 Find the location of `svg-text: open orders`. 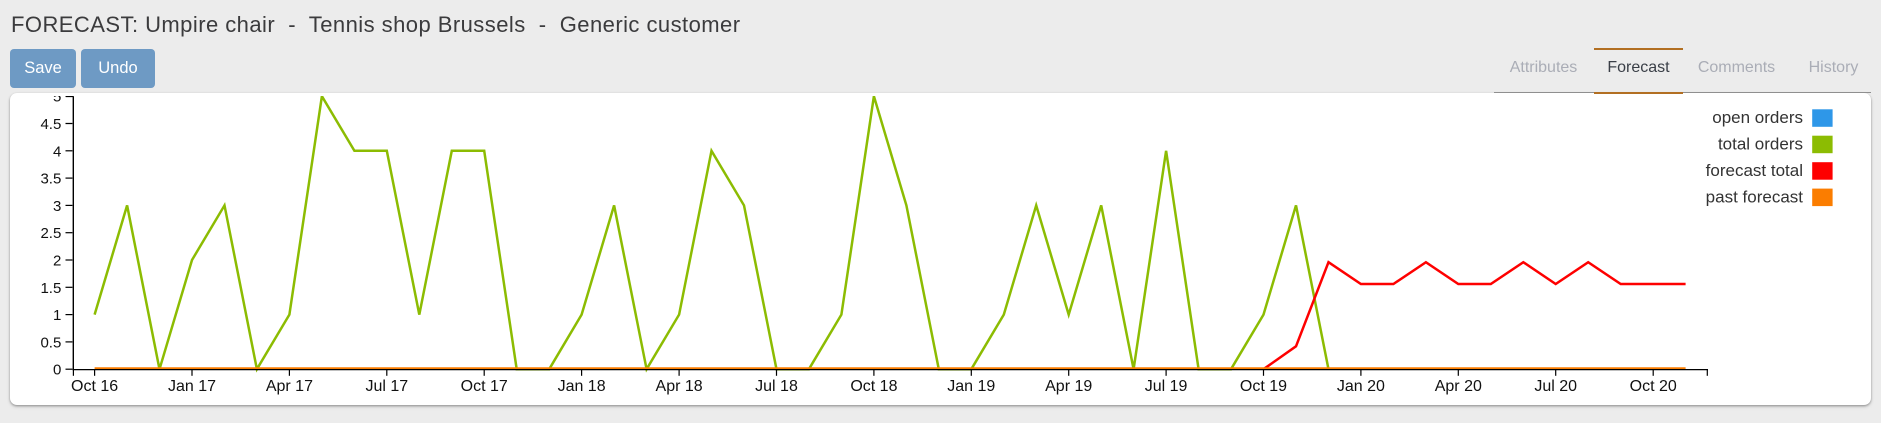

svg-text: open orders is located at coordinates (1757, 117).